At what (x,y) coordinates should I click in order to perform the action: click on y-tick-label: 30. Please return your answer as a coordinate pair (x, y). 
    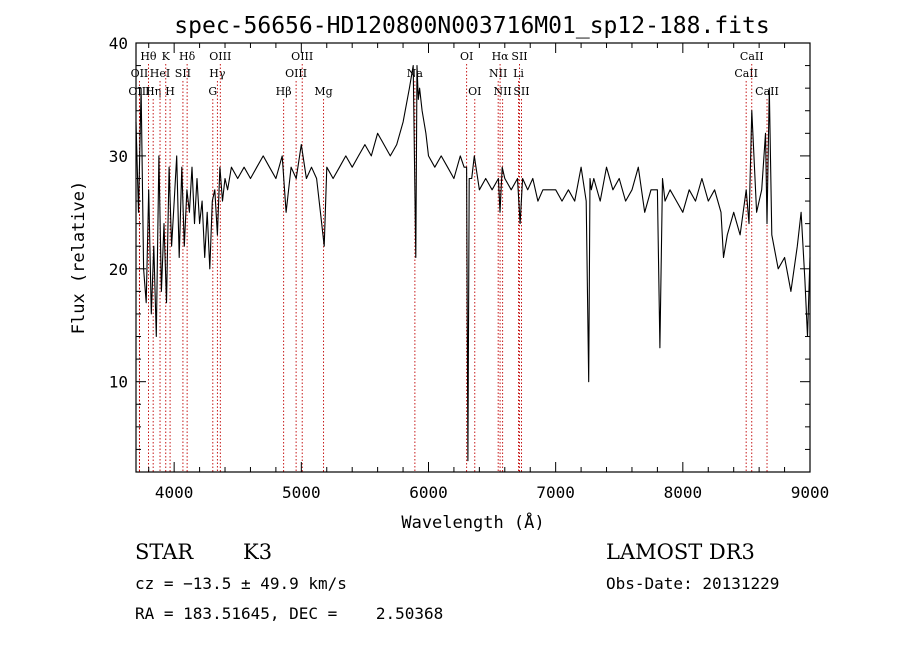
    Looking at the image, I should click on (118, 156).